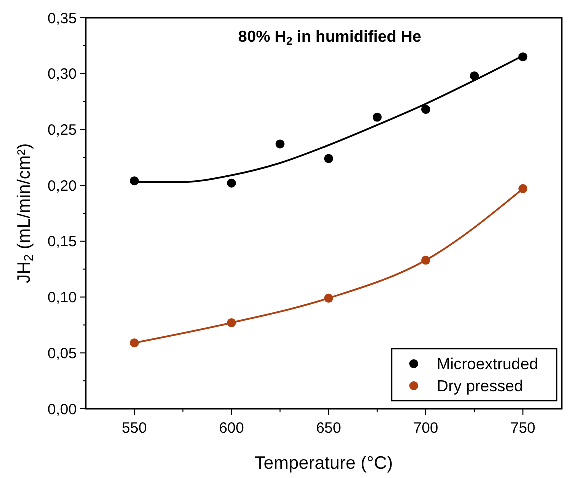  I want to click on x-tick-label: 700, so click(426, 428).